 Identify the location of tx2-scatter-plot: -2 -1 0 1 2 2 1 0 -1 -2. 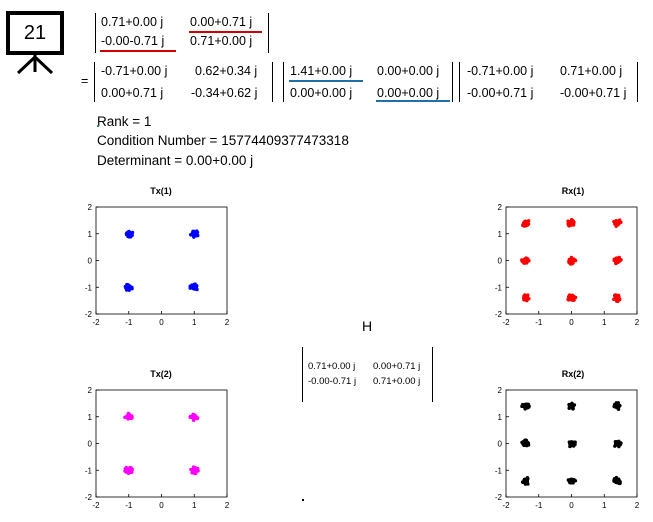
(157, 448).